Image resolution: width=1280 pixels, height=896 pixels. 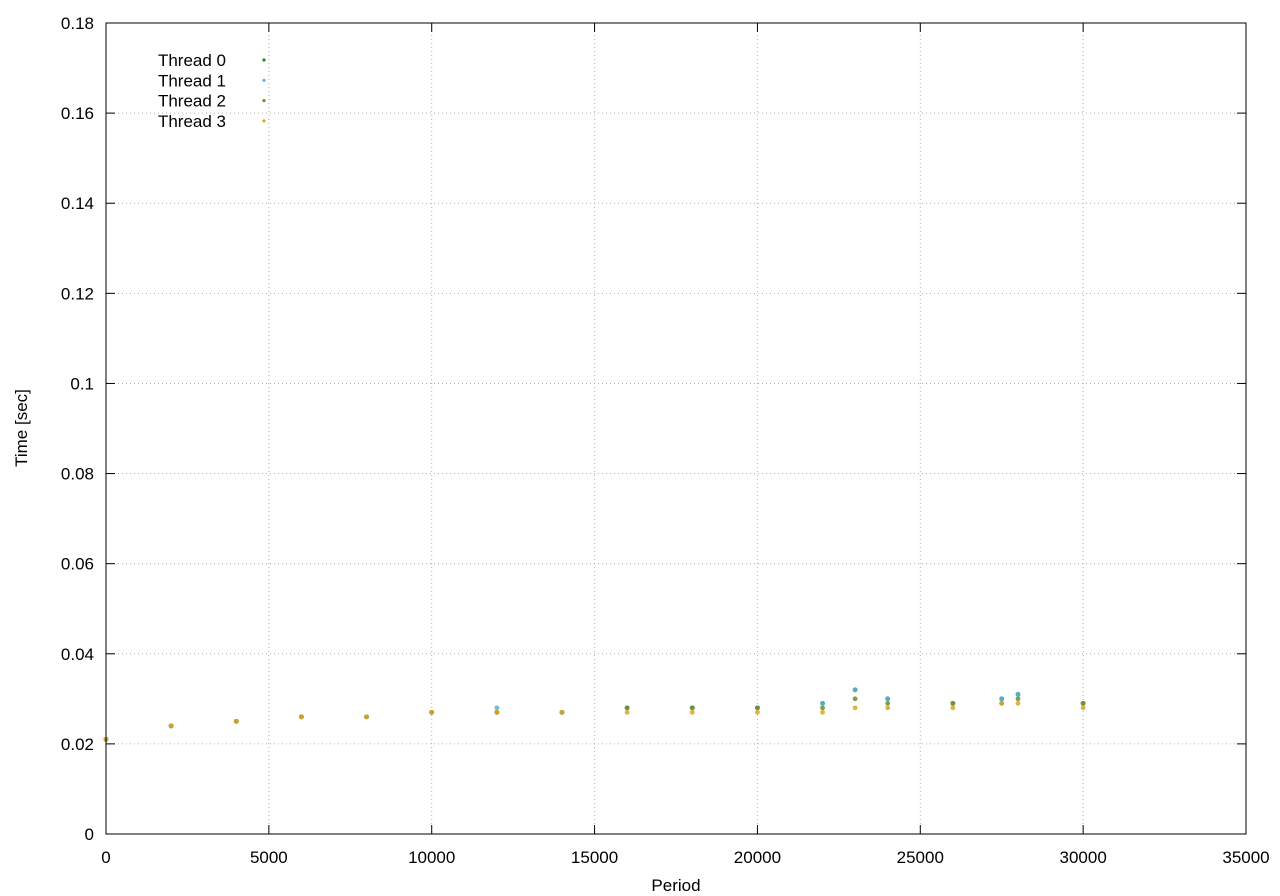 What do you see at coordinates (89, 834) in the screenshot?
I see `y-tick-label: 0` at bounding box center [89, 834].